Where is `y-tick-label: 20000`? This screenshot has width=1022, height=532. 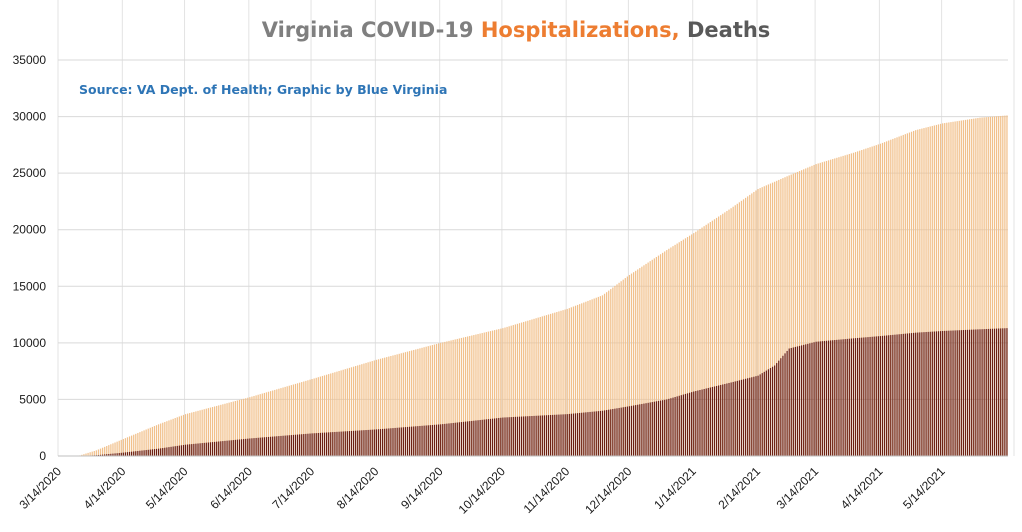
y-tick-label: 20000 is located at coordinates (30, 230).